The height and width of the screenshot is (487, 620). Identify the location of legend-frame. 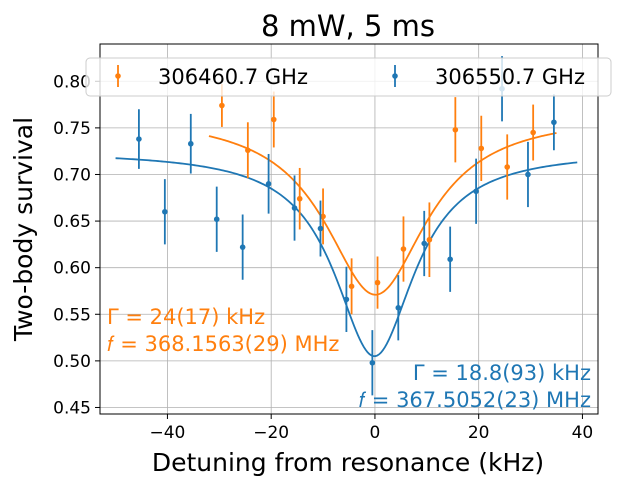
(348, 77).